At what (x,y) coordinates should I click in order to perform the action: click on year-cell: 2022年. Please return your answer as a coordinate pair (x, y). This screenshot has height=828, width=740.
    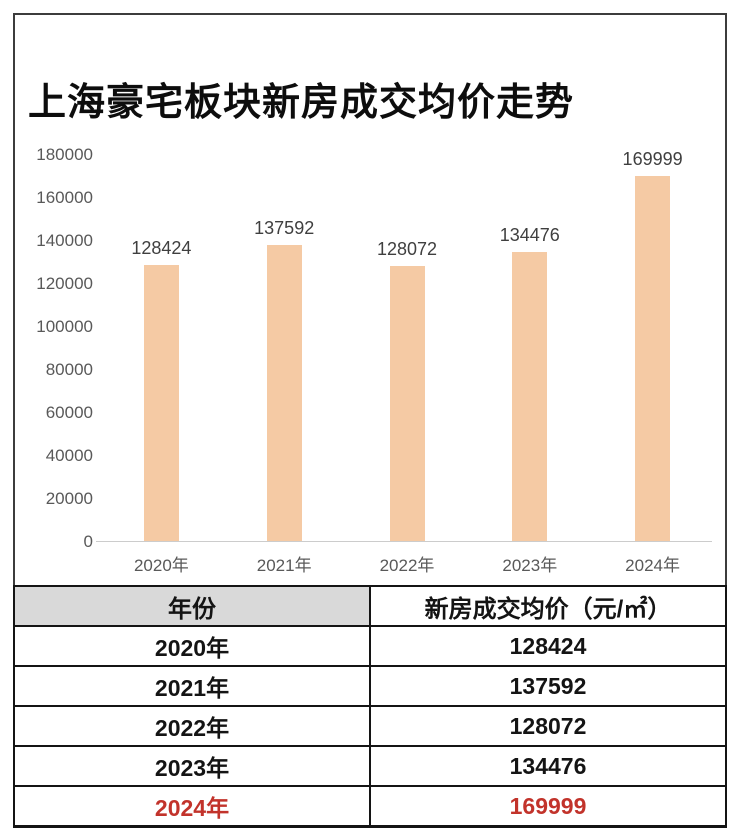
    Looking at the image, I should click on (192, 726).